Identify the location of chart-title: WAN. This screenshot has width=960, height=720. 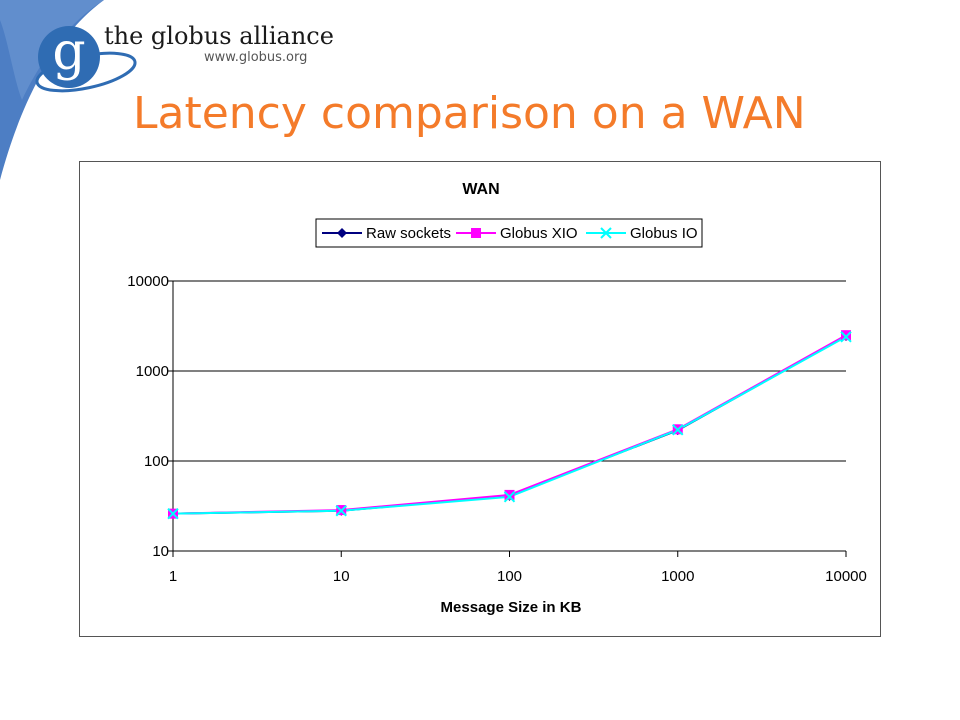
(480, 189).